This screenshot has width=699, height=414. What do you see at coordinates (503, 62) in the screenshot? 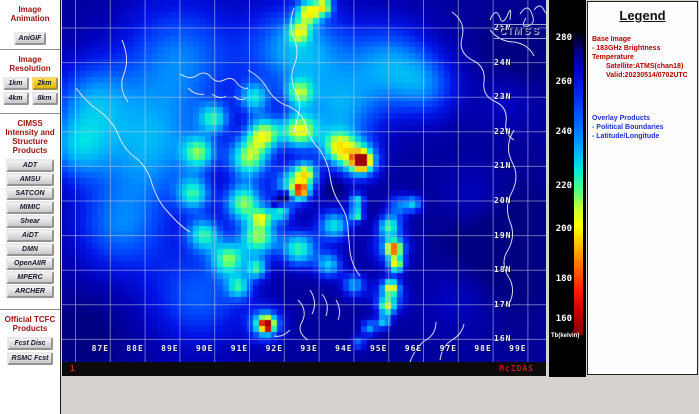
I see `lat-label-24N: 24N` at bounding box center [503, 62].